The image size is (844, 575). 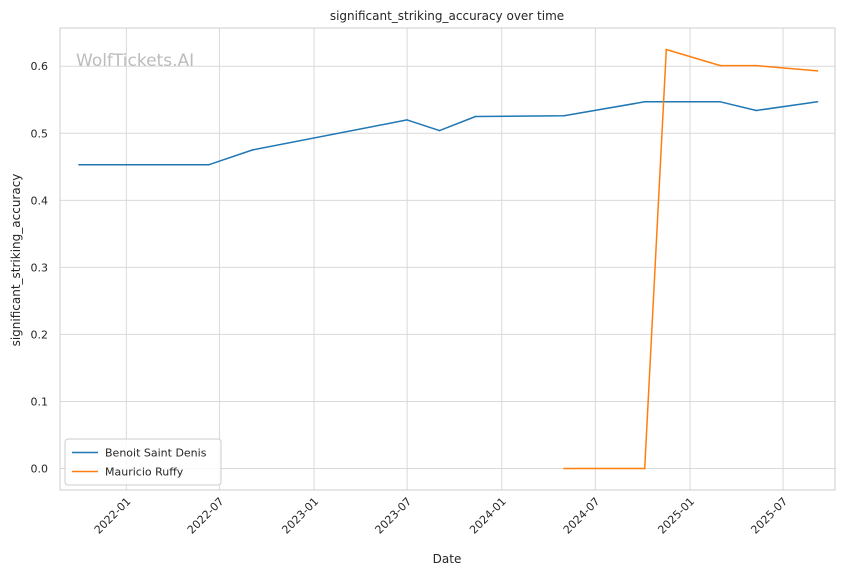 What do you see at coordinates (144, 472) in the screenshot?
I see `legend-label-mauricio-ruffy: Mauricio Ruffy` at bounding box center [144, 472].